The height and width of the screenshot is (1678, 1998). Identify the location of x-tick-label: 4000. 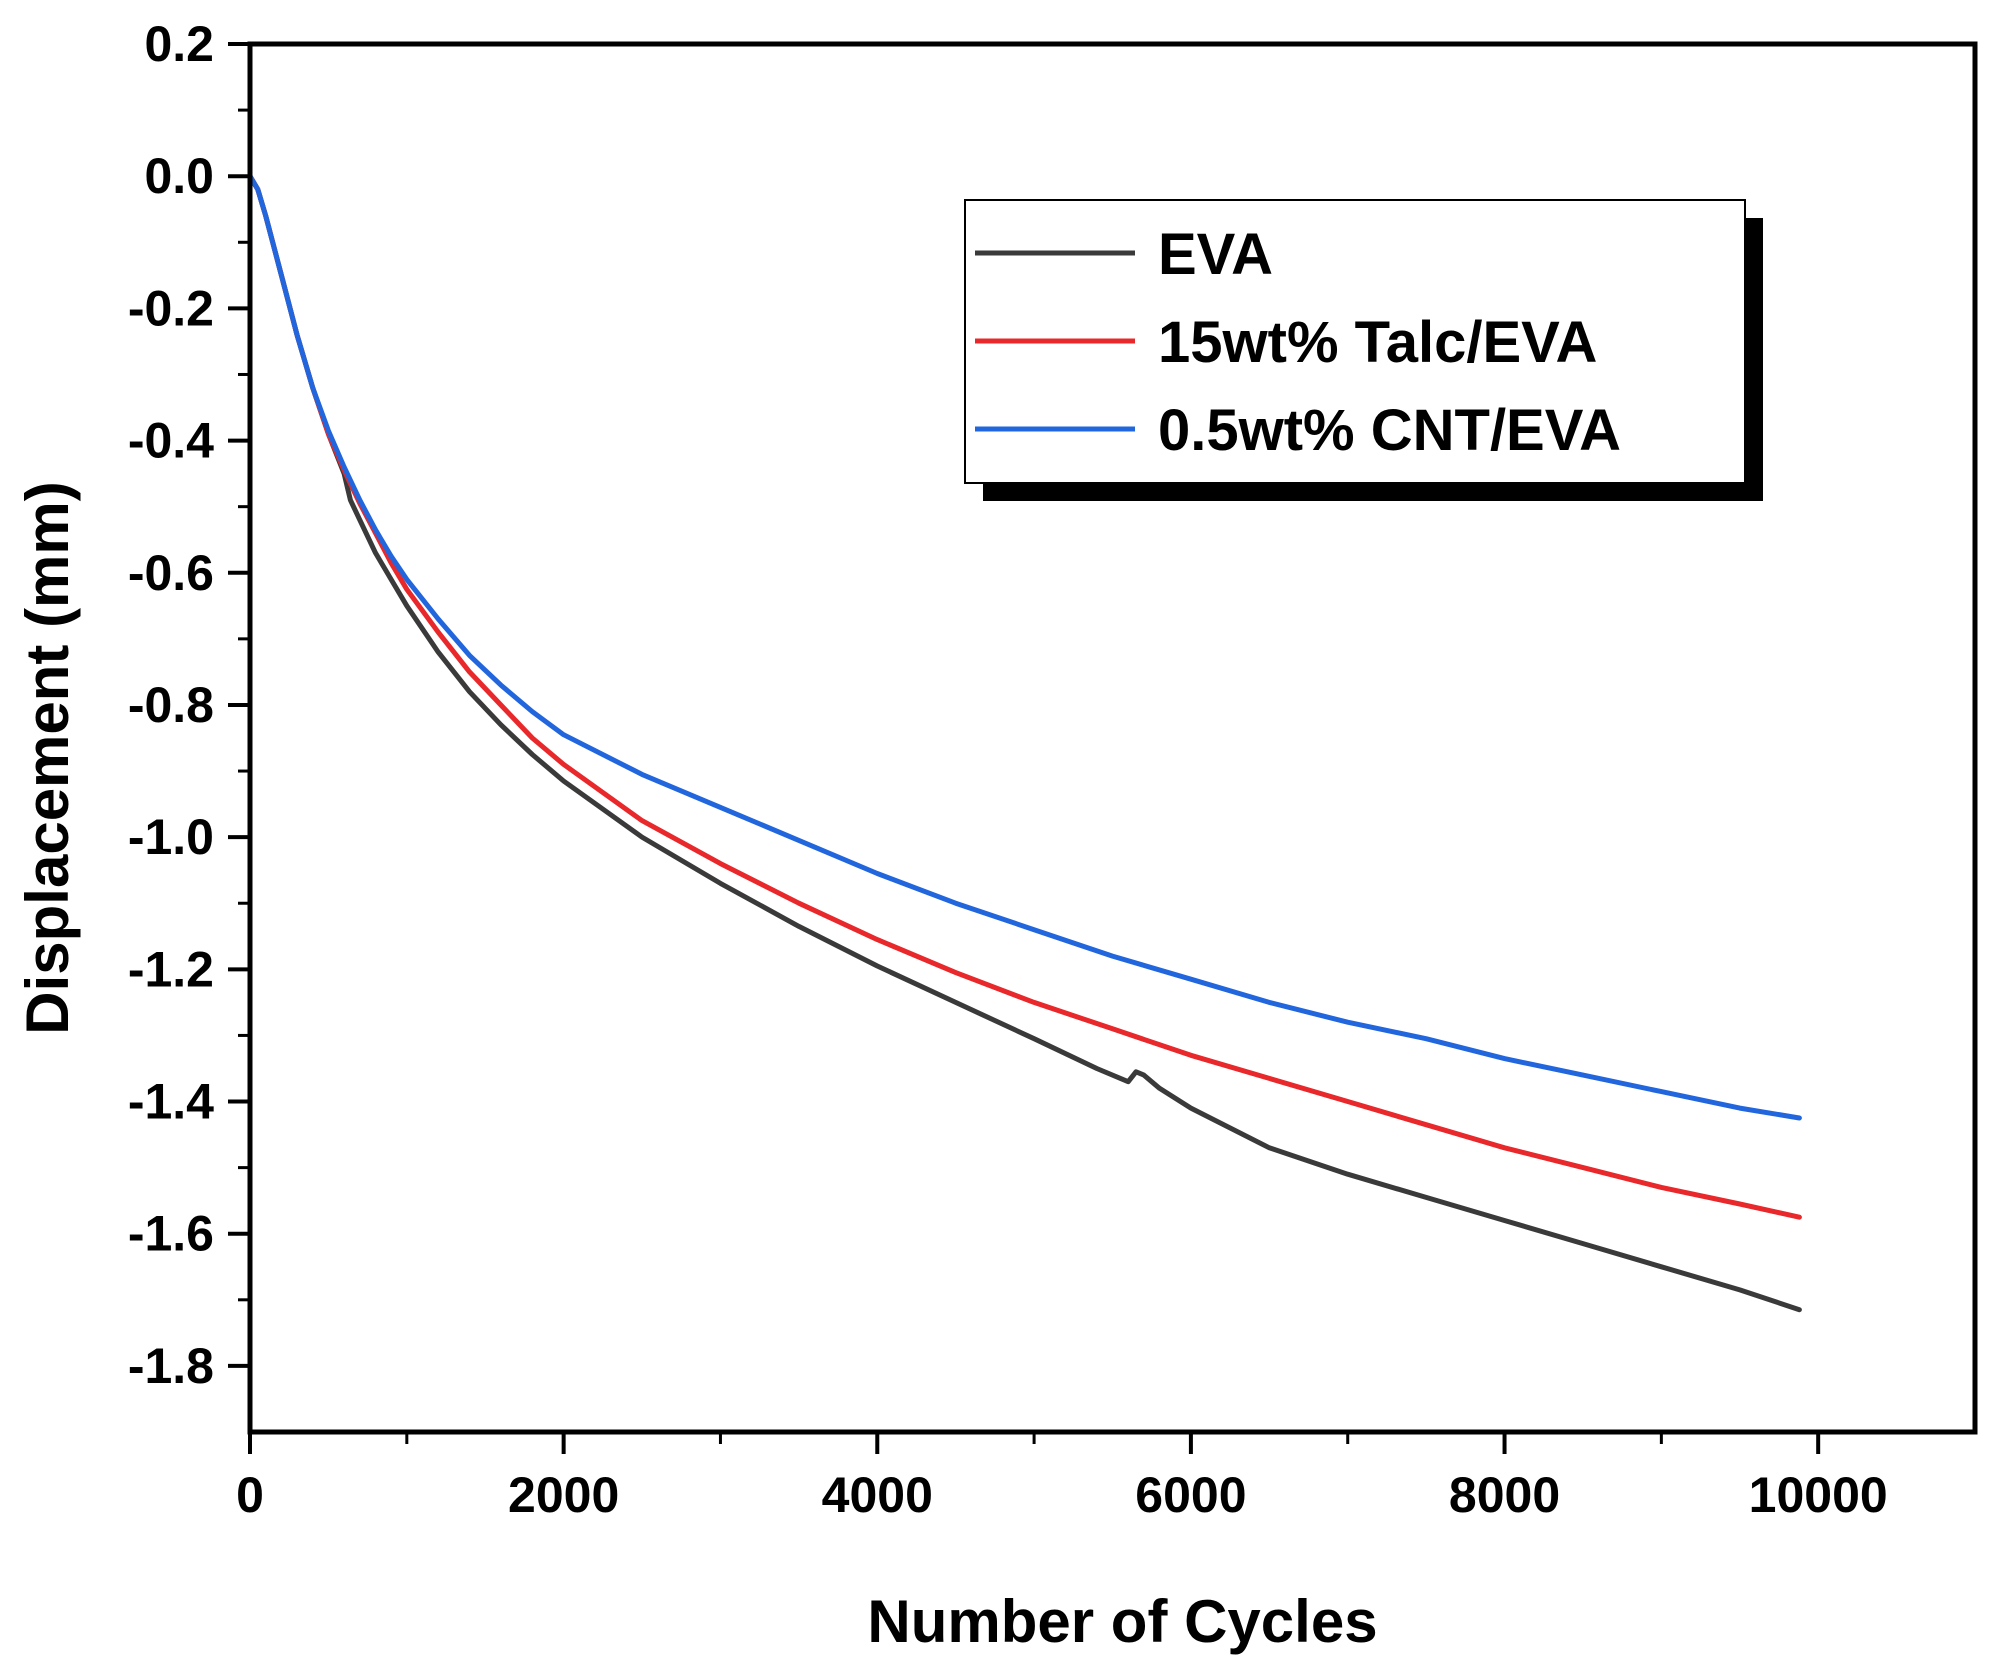
(877, 1495).